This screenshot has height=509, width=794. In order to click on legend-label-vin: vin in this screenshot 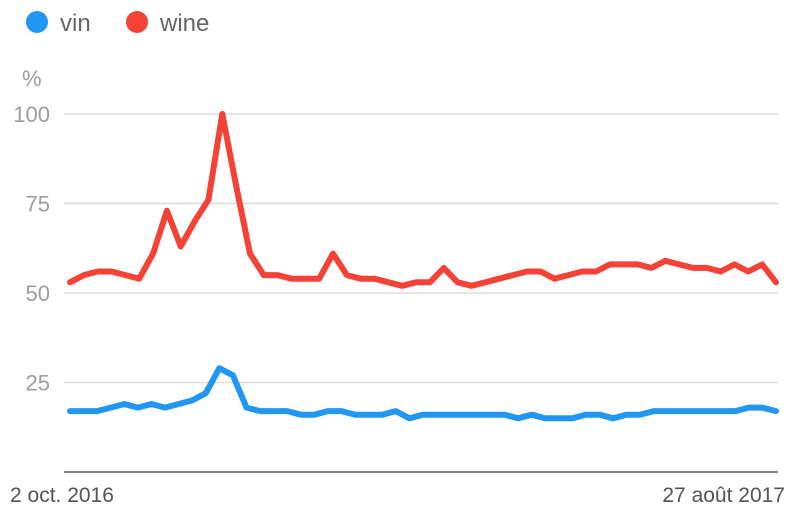, I will do `click(75, 23)`.